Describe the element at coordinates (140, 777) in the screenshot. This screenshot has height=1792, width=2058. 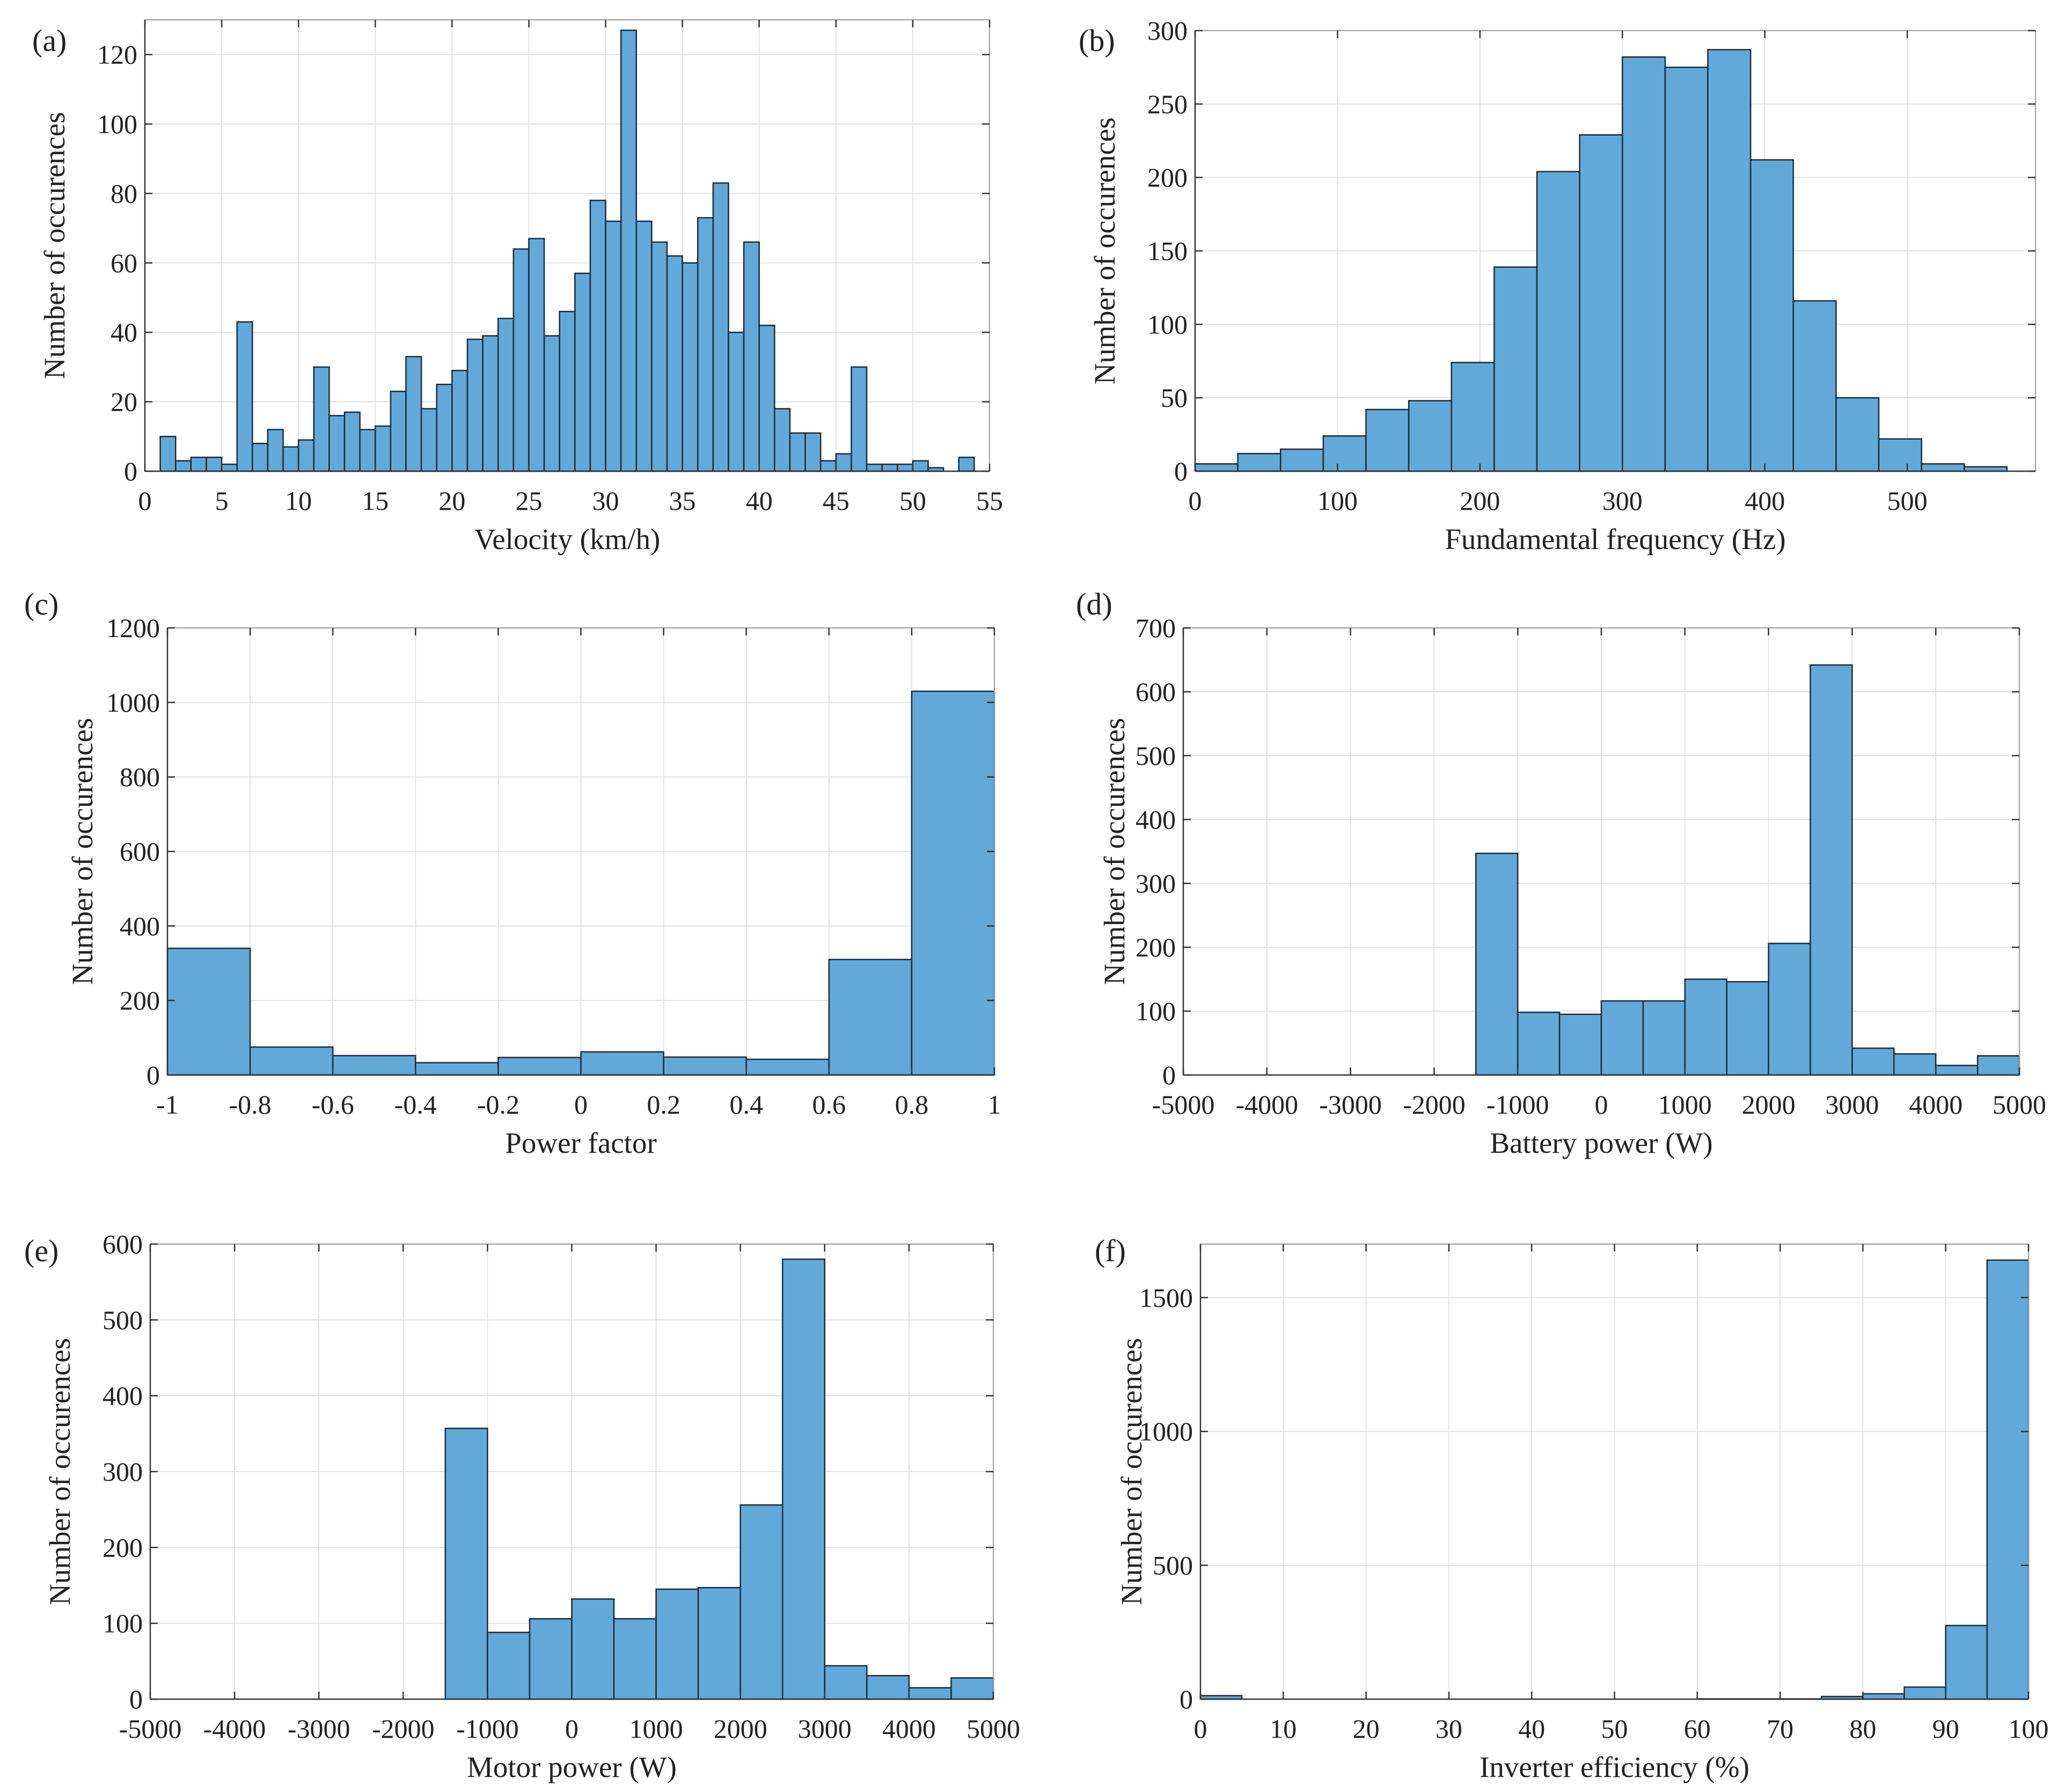
I see `y-tick-label: 800` at that location.